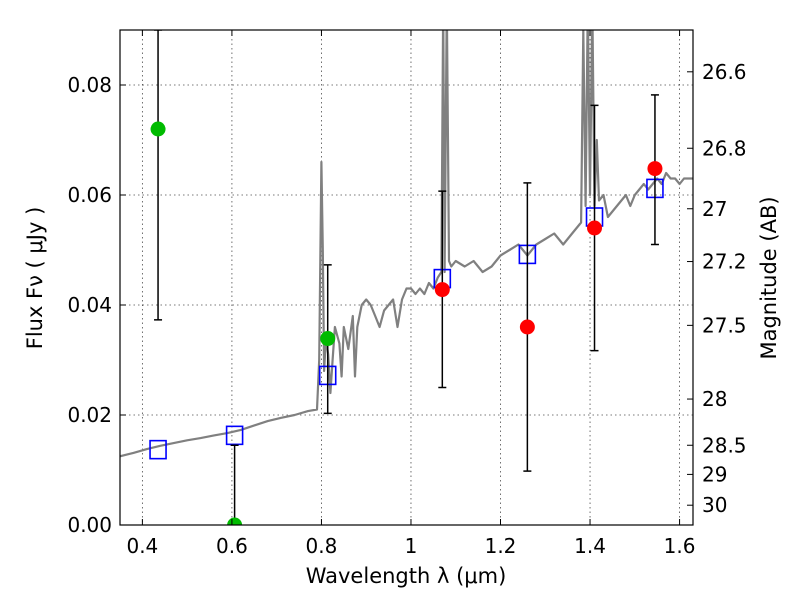  Describe the element at coordinates (142, 546) in the screenshot. I see `x-tick-label: 0.4` at that location.